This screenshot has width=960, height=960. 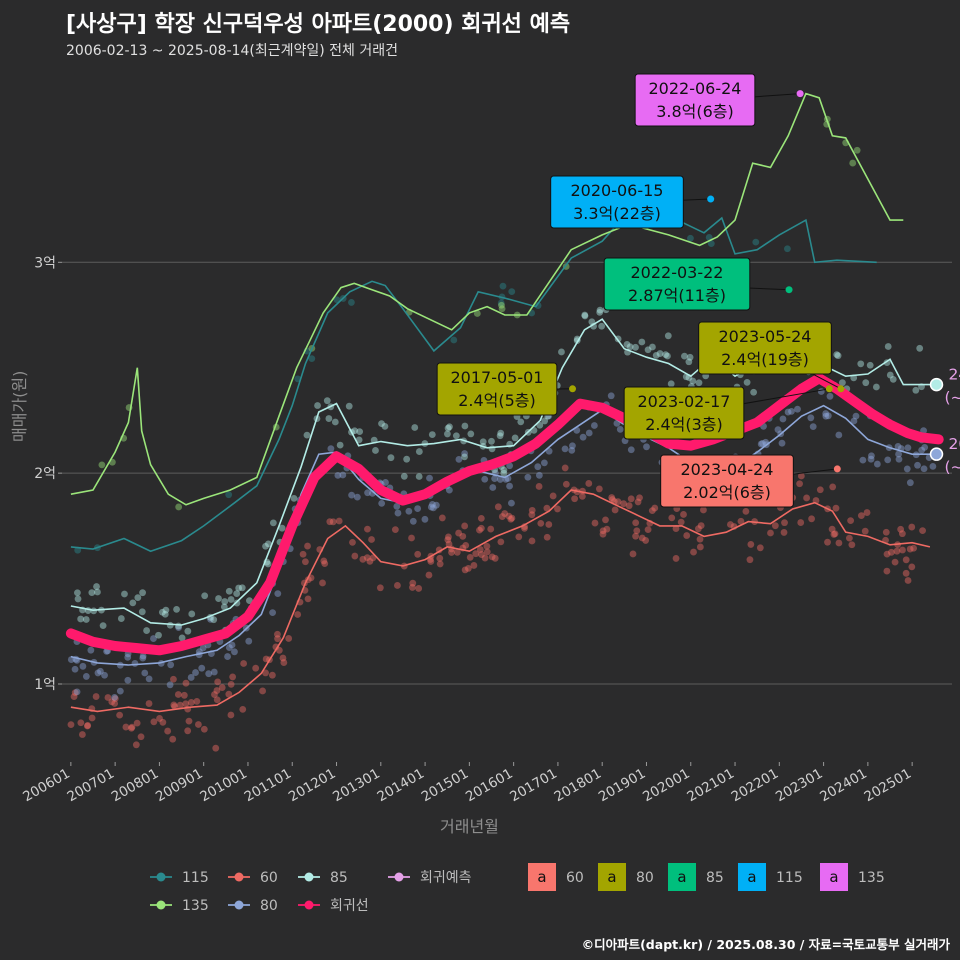 I want to click on legend-label: 60, so click(x=269, y=878).